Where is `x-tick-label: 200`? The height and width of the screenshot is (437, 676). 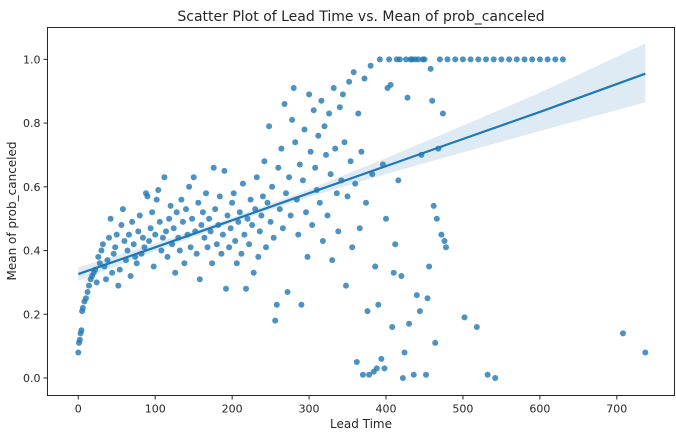 x-tick-label: 200 is located at coordinates (232, 409).